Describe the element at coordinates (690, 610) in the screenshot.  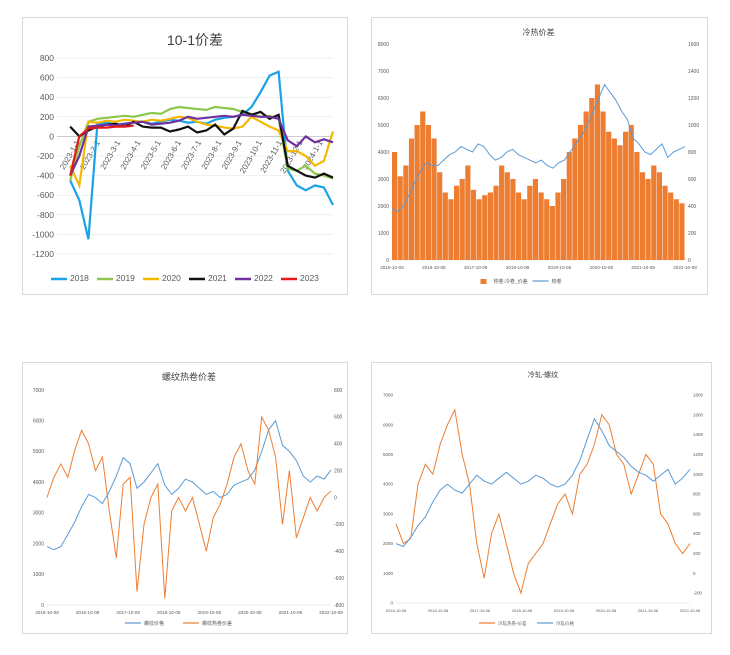
I see `x-tick-label: 2022-10-08` at that location.